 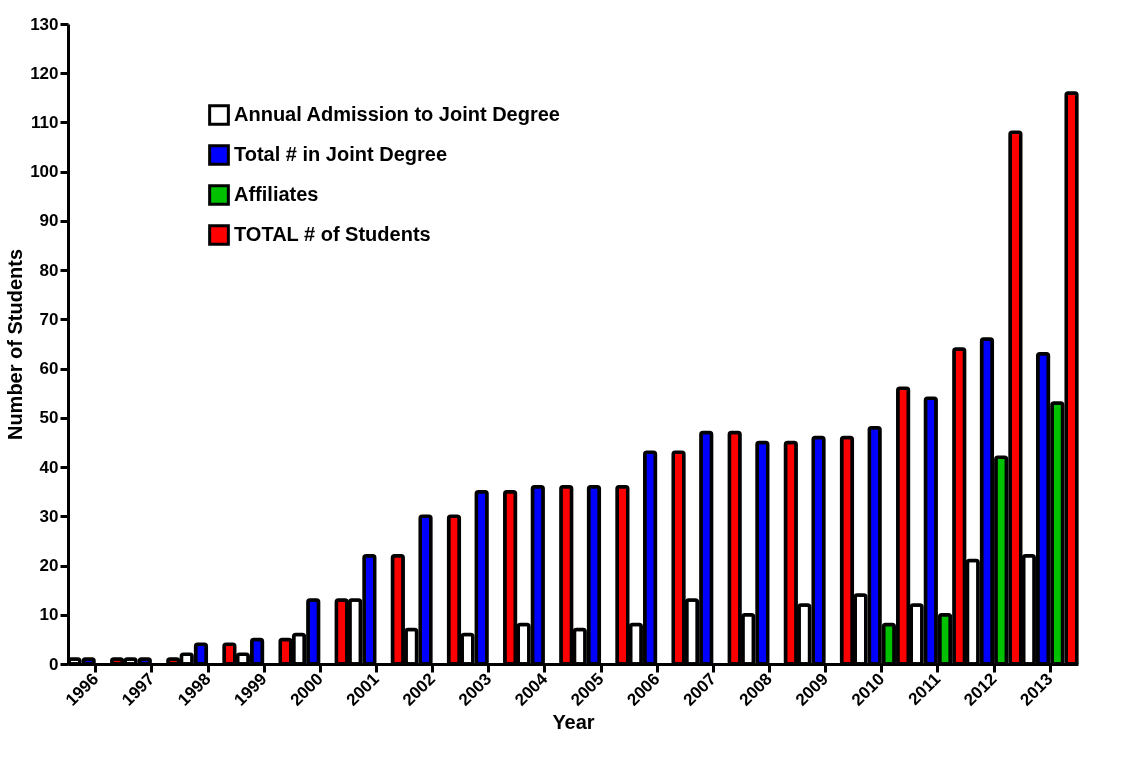 I want to click on y-tick-label: 20, so click(x=49, y=566).